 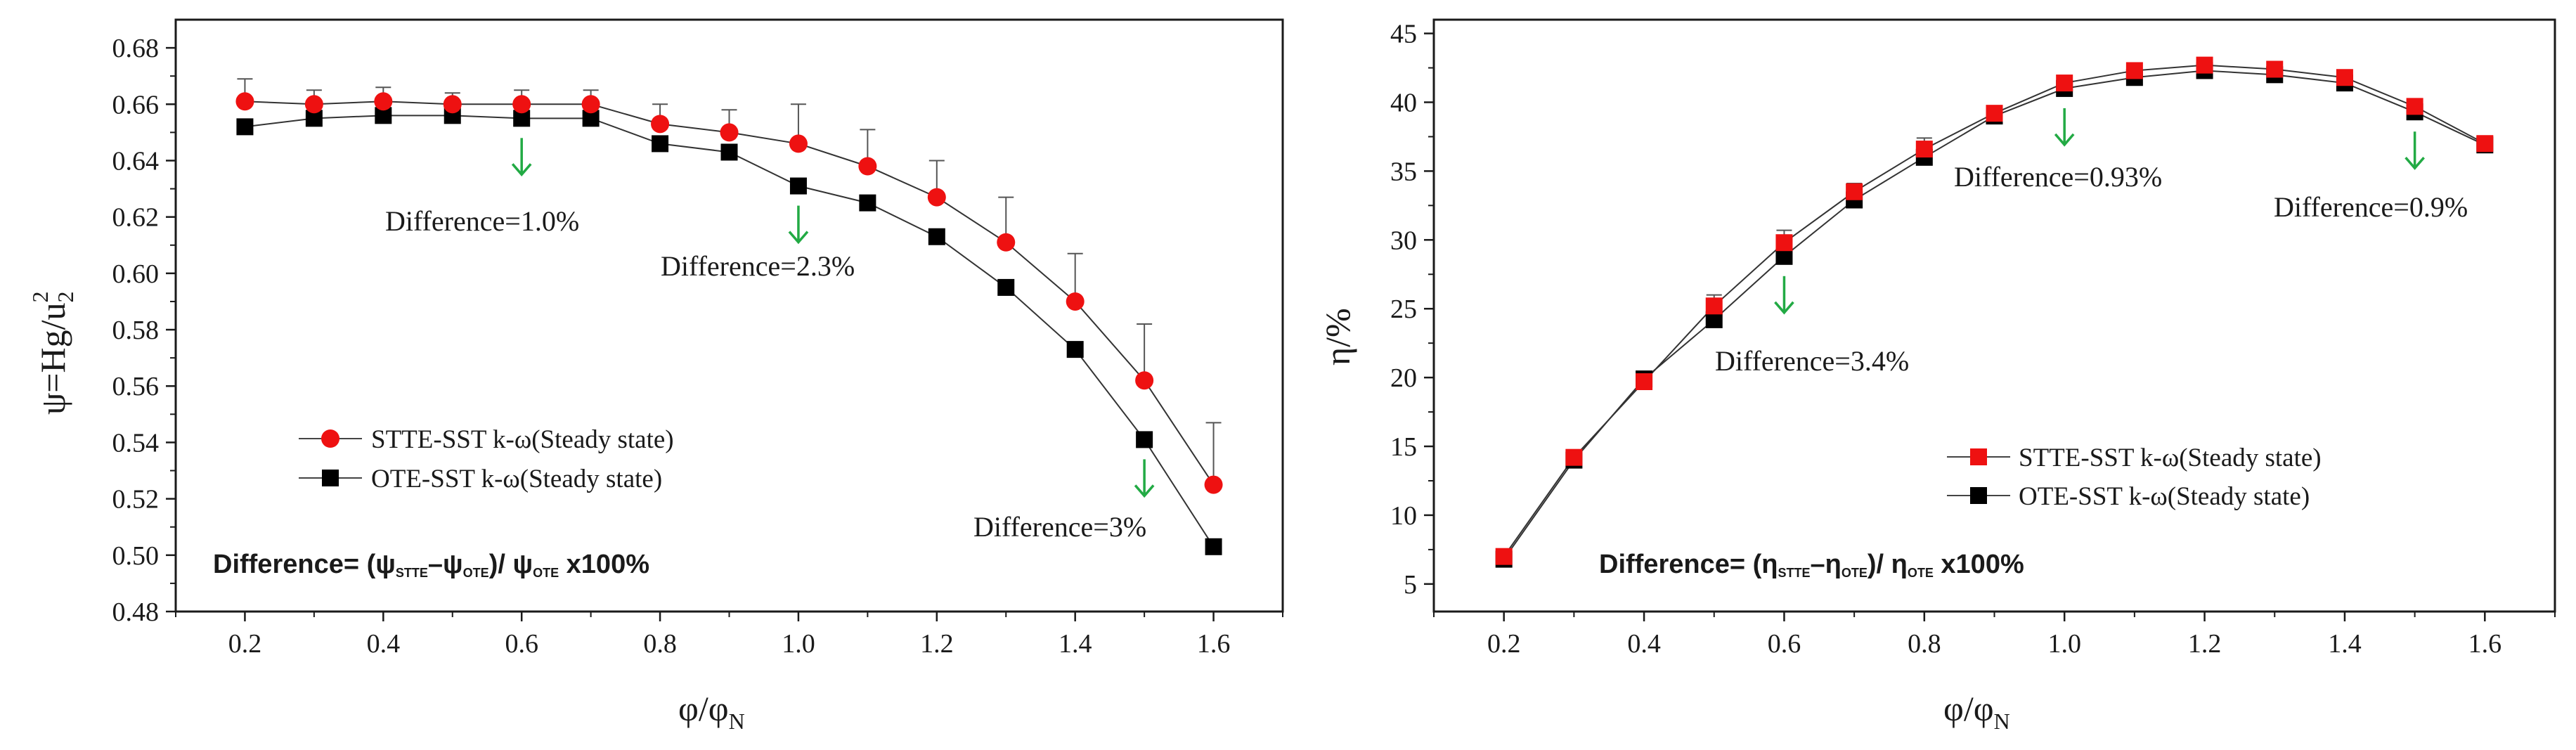 I want to click on left-y-tick-label: 0.50, so click(x=136, y=556).